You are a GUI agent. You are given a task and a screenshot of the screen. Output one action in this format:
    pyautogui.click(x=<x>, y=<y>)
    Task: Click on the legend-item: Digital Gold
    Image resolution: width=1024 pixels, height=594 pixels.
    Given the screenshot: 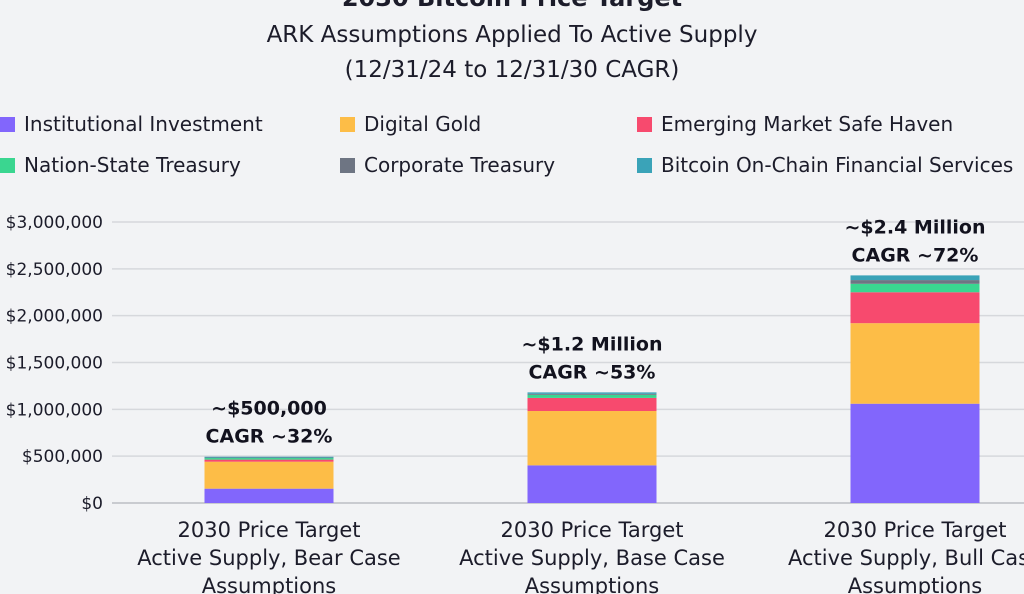 What is the action you would take?
    pyautogui.click(x=410, y=124)
    